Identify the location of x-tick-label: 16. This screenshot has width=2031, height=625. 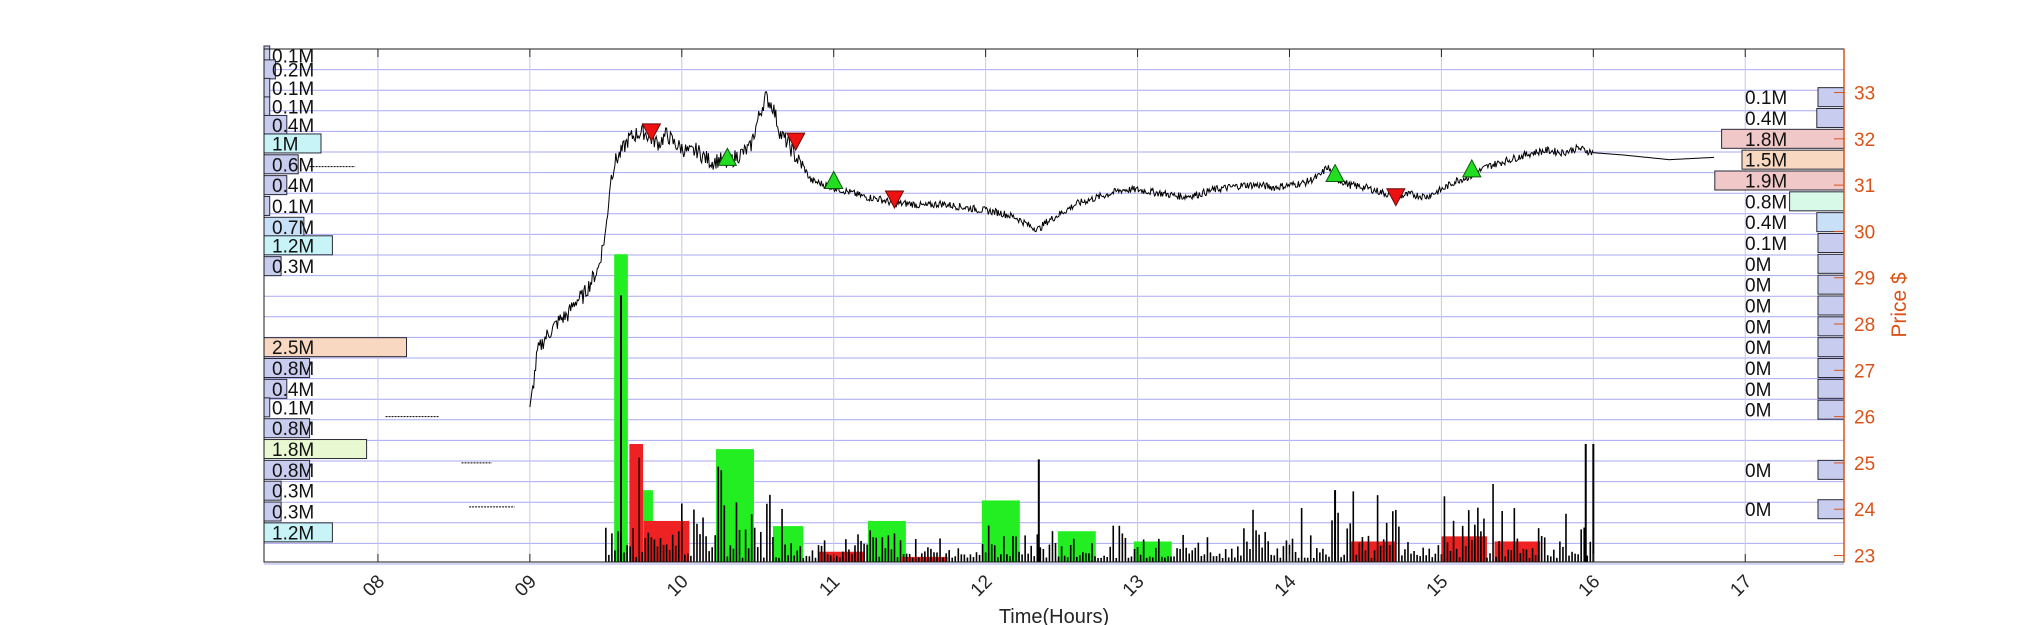
(1590, 586).